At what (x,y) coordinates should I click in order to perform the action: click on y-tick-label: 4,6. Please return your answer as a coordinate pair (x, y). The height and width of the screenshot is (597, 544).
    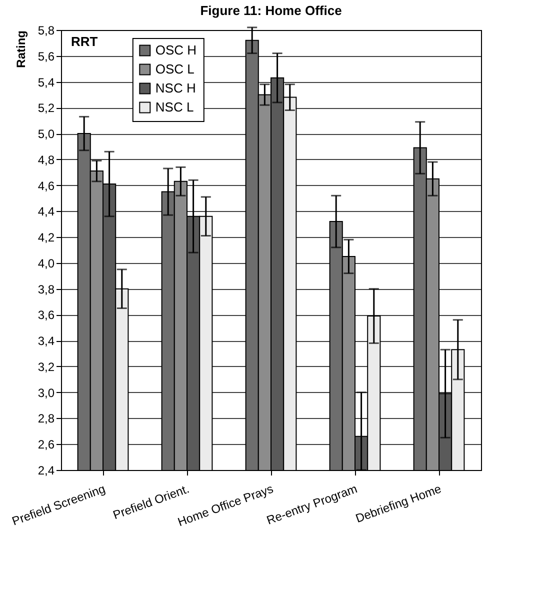
    Looking at the image, I should click on (46, 185).